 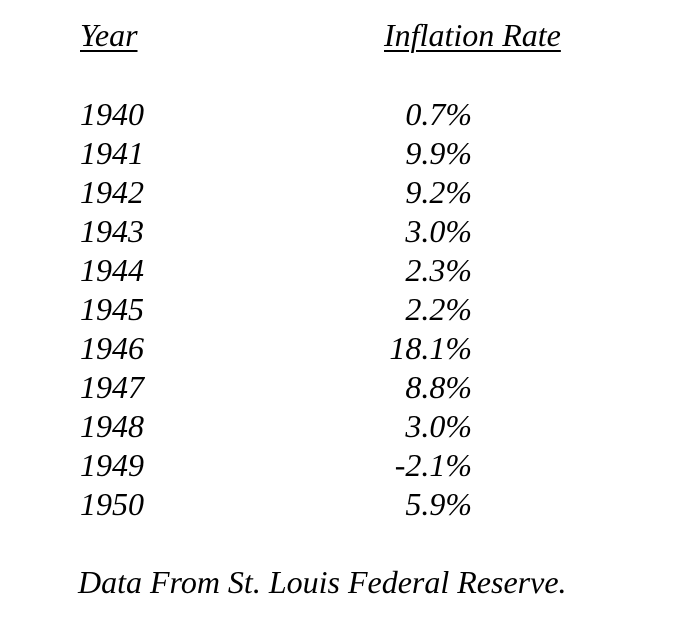 I want to click on year-cell: 1941, so click(x=112, y=153).